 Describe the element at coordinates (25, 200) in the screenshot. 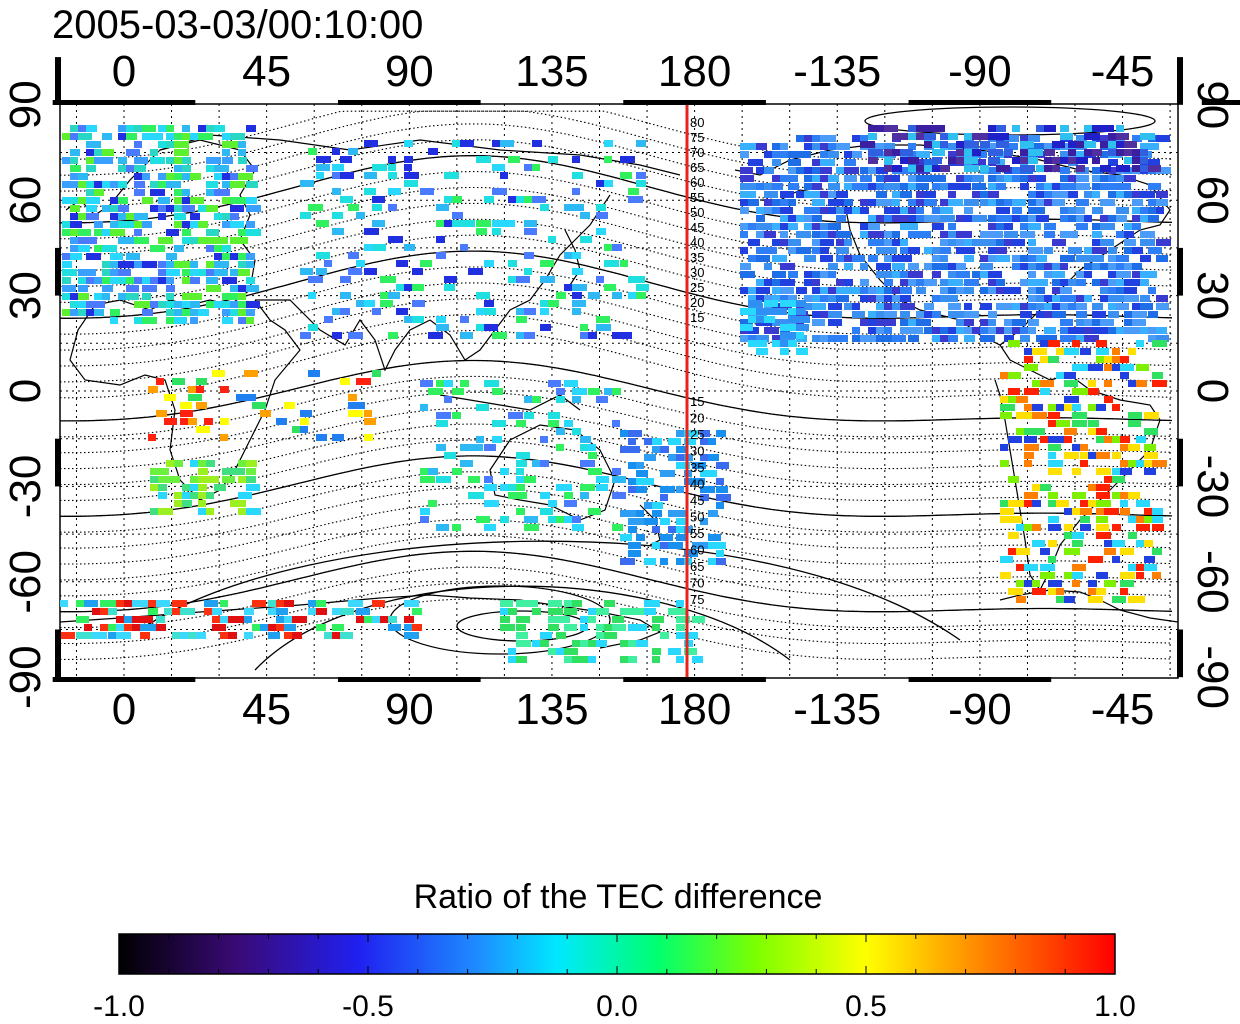

I see `y-axis-left-label: 60` at that location.